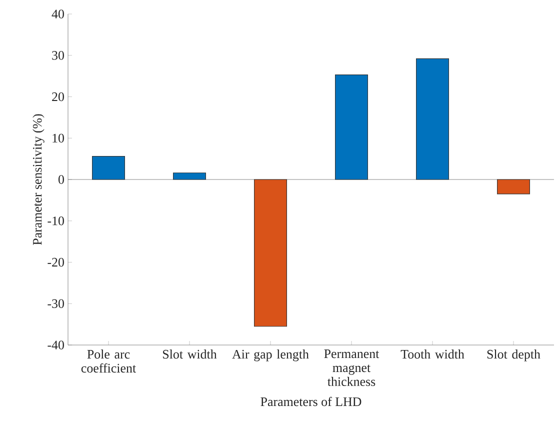  What do you see at coordinates (108, 361) in the screenshot?
I see `x-tick-label: Pole arc coefficient` at bounding box center [108, 361].